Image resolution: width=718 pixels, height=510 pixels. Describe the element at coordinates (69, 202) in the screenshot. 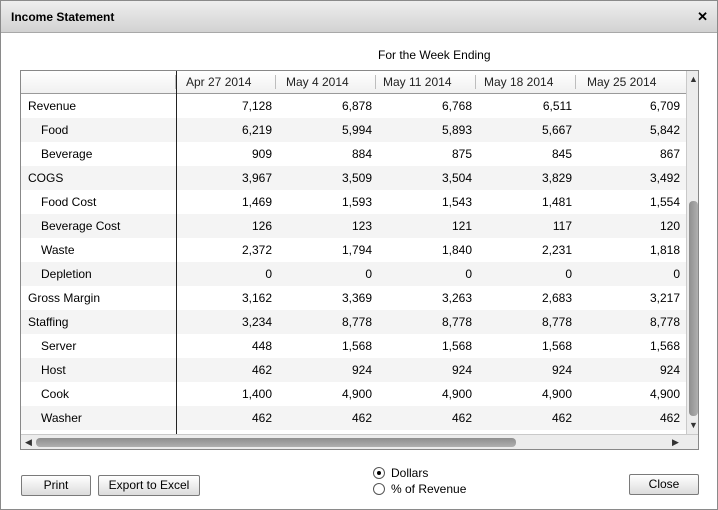

I see `row-label: Food Cost` at that location.